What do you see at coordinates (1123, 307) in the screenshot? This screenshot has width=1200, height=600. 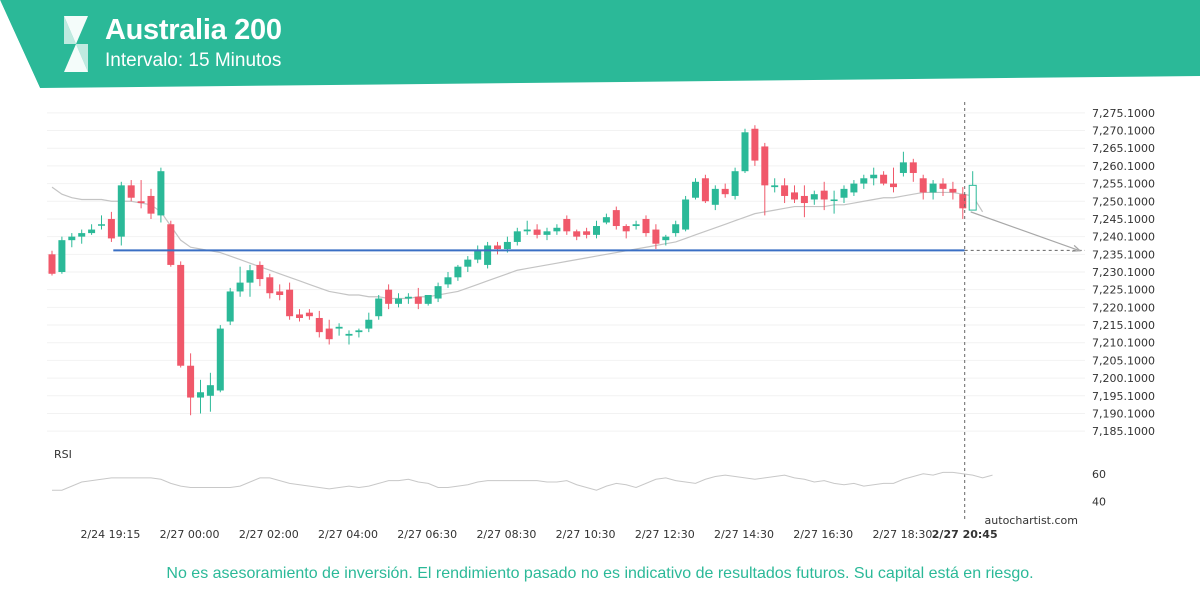 I see `y-tick-label: 7,220.1000` at bounding box center [1123, 307].